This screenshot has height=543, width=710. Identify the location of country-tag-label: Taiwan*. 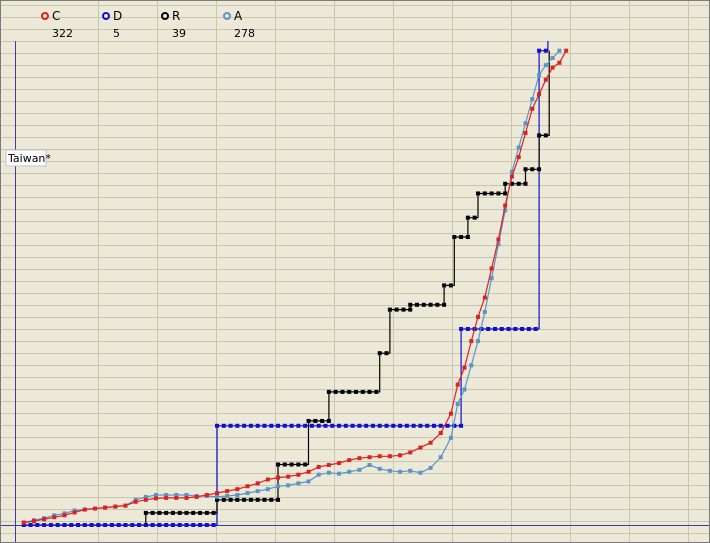
(29, 158).